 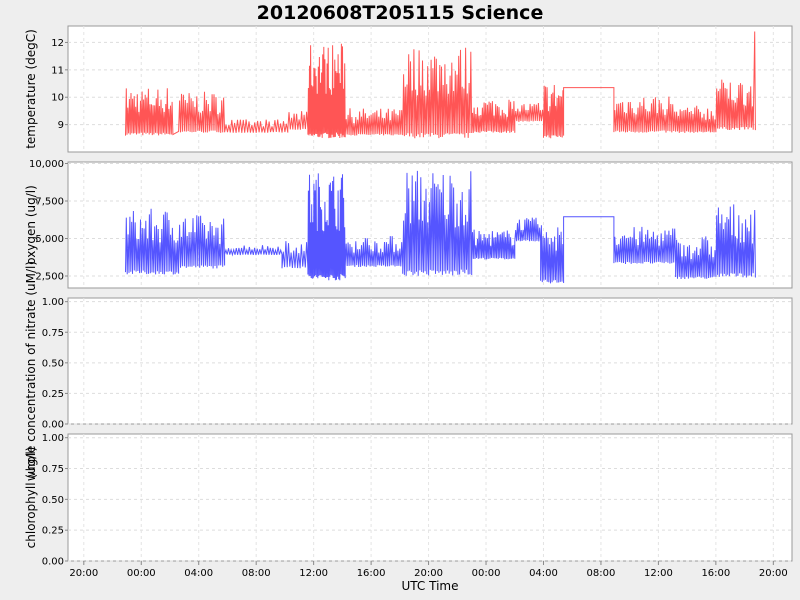 I want to click on chart-title: 20120608T205115 Science, so click(x=400, y=13).